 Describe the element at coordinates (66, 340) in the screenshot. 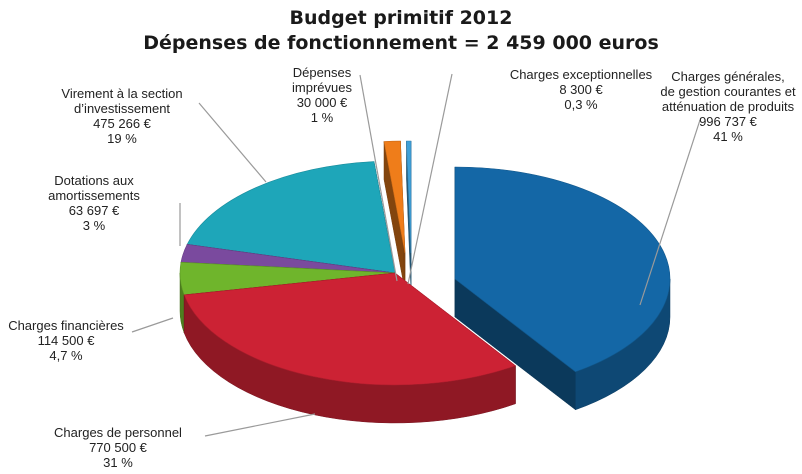

I see `slice-label: Charges financières 114 500 €4,7 %` at that location.